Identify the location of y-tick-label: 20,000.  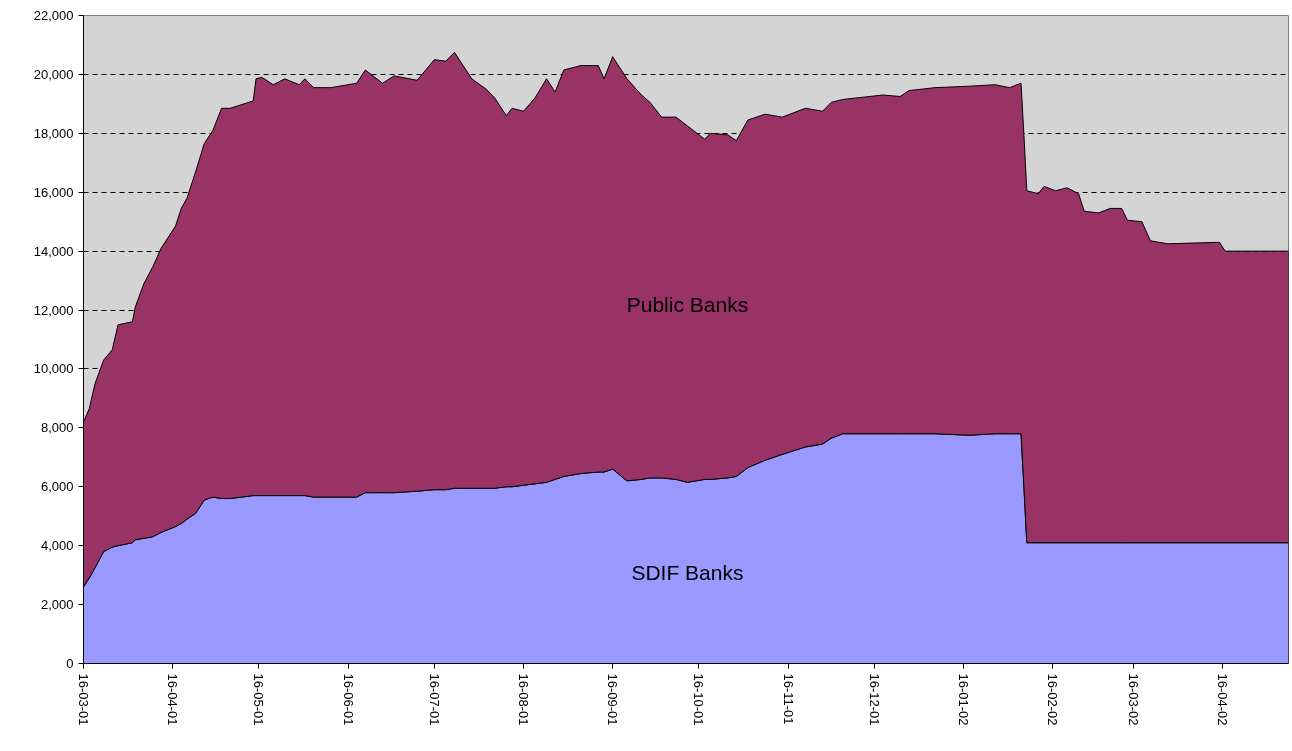
(53, 74).